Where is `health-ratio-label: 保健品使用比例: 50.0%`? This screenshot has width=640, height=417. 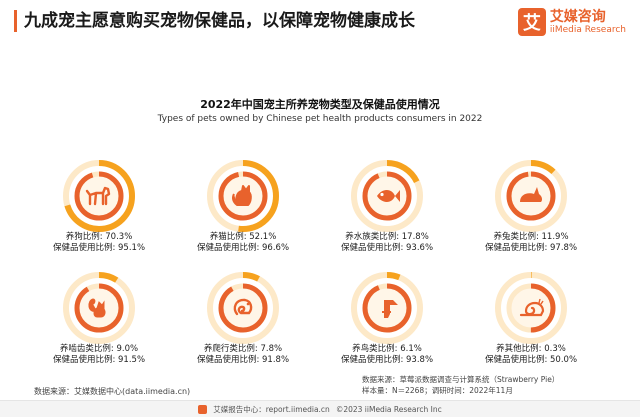
health-ratio-label: 保健品使用比例: 50.0% is located at coordinates (531, 360).